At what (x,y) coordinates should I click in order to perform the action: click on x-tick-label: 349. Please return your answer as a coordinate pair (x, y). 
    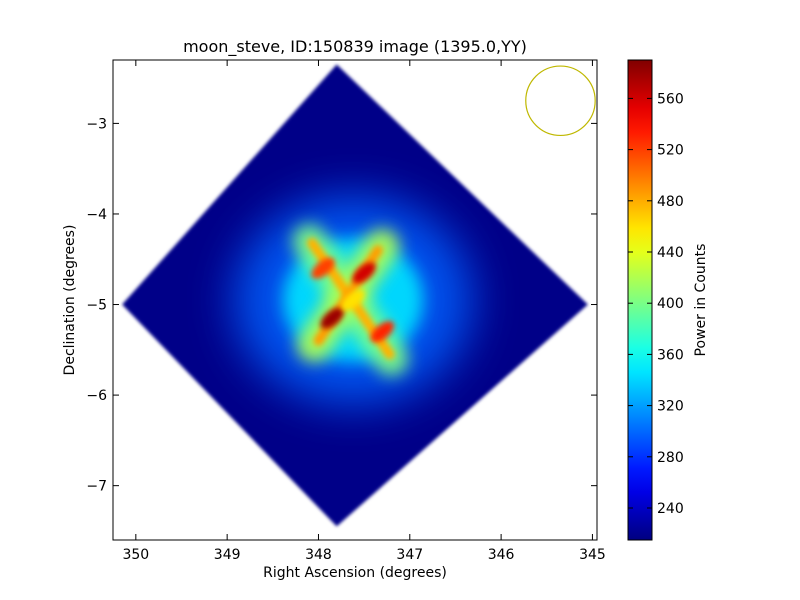
    Looking at the image, I should click on (227, 555).